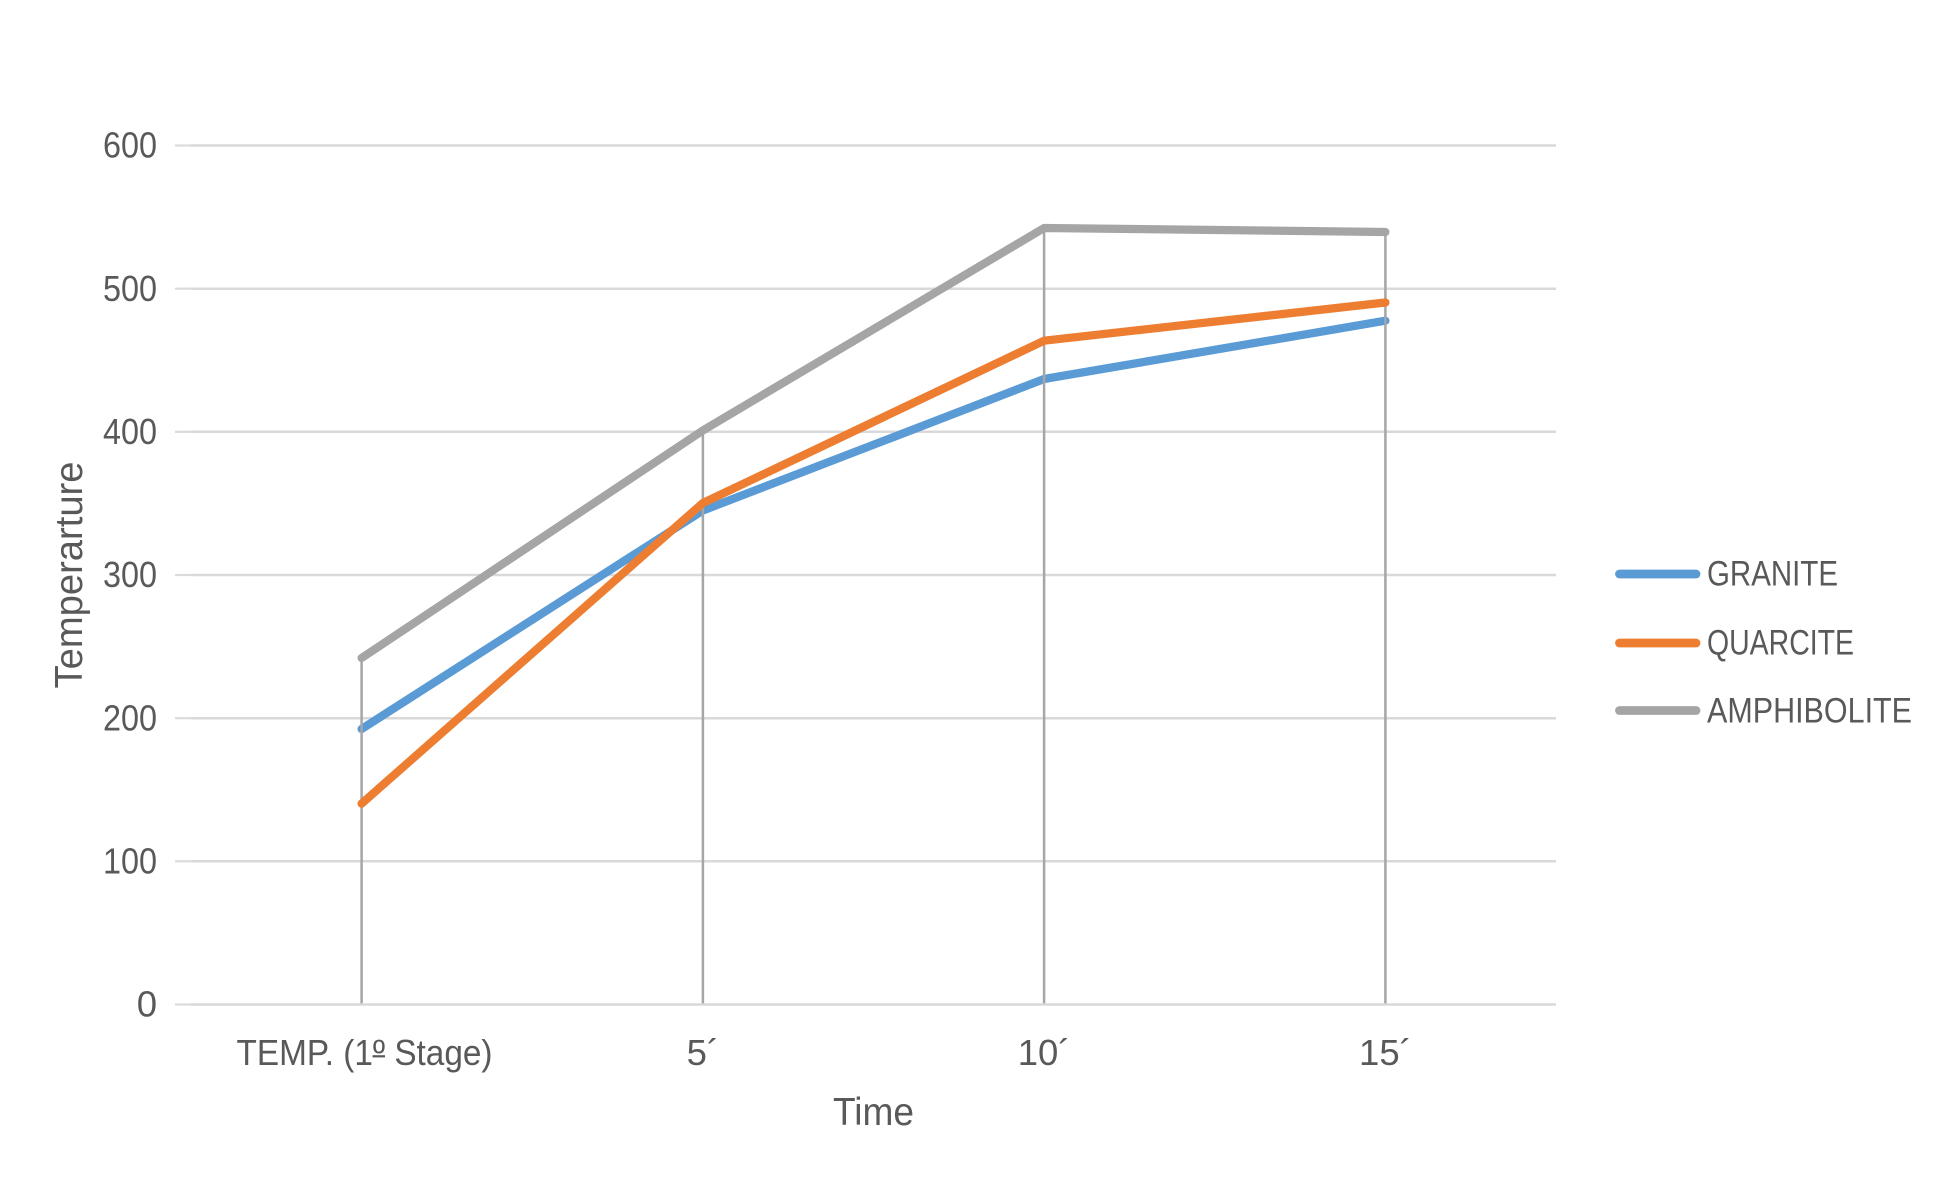 The height and width of the screenshot is (1181, 1942). Describe the element at coordinates (1780, 642) in the screenshot. I see `svg-text: QUARCITE` at that location.